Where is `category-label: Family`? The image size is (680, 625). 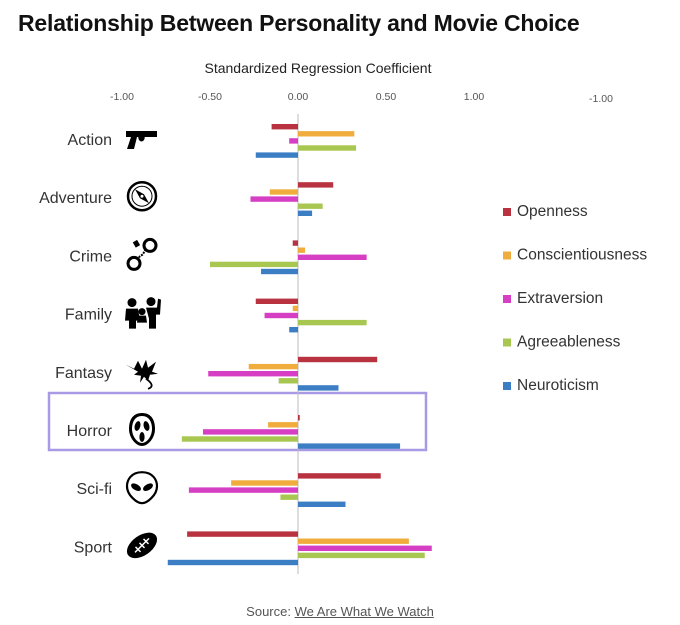 category-label: Family is located at coordinates (88, 315).